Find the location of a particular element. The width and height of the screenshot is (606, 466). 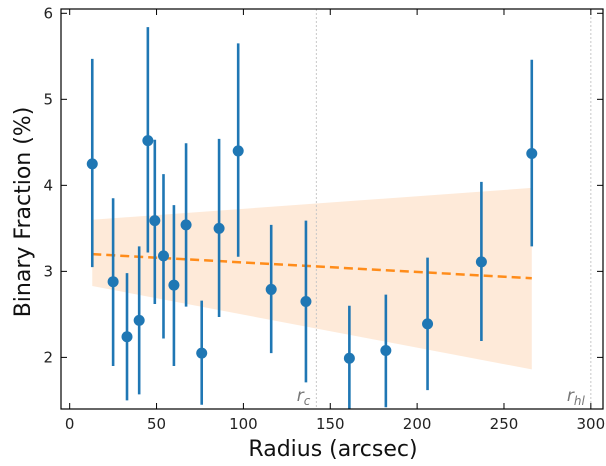

y-tick-label: 3 is located at coordinates (48, 271).